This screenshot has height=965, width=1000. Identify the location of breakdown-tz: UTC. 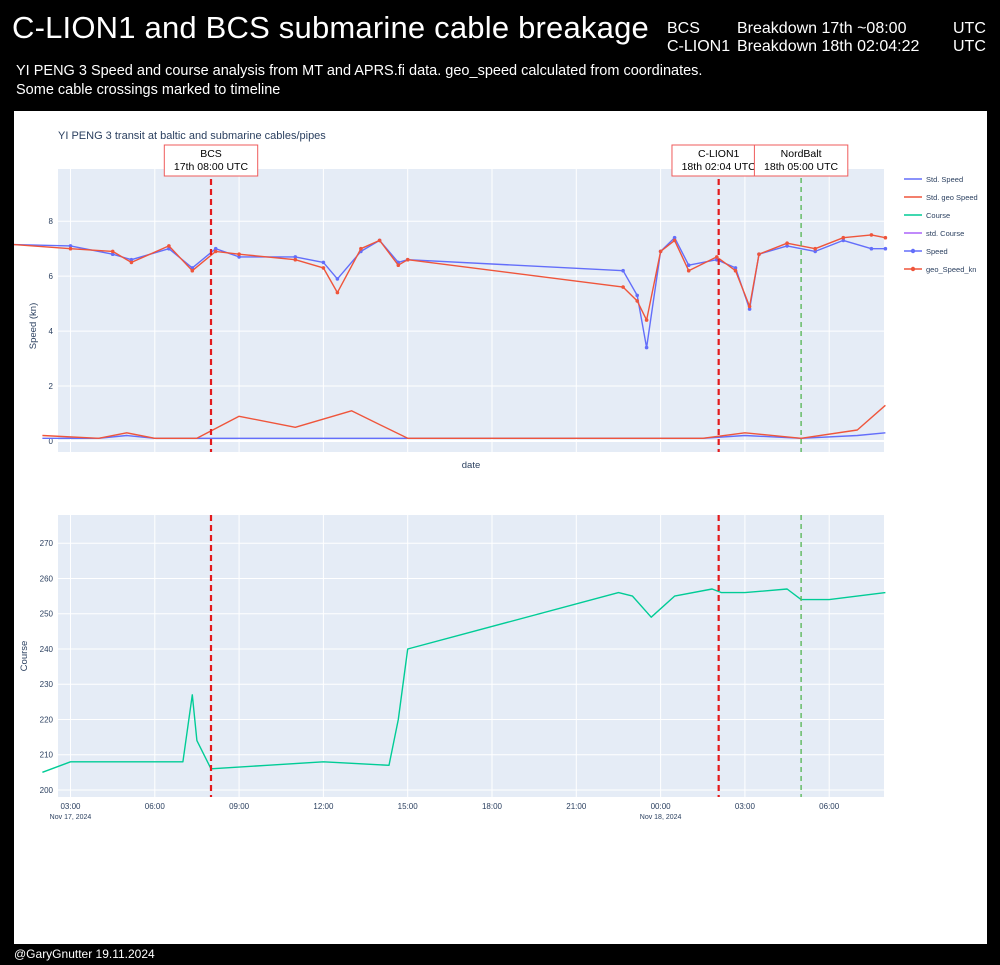
(969, 28).